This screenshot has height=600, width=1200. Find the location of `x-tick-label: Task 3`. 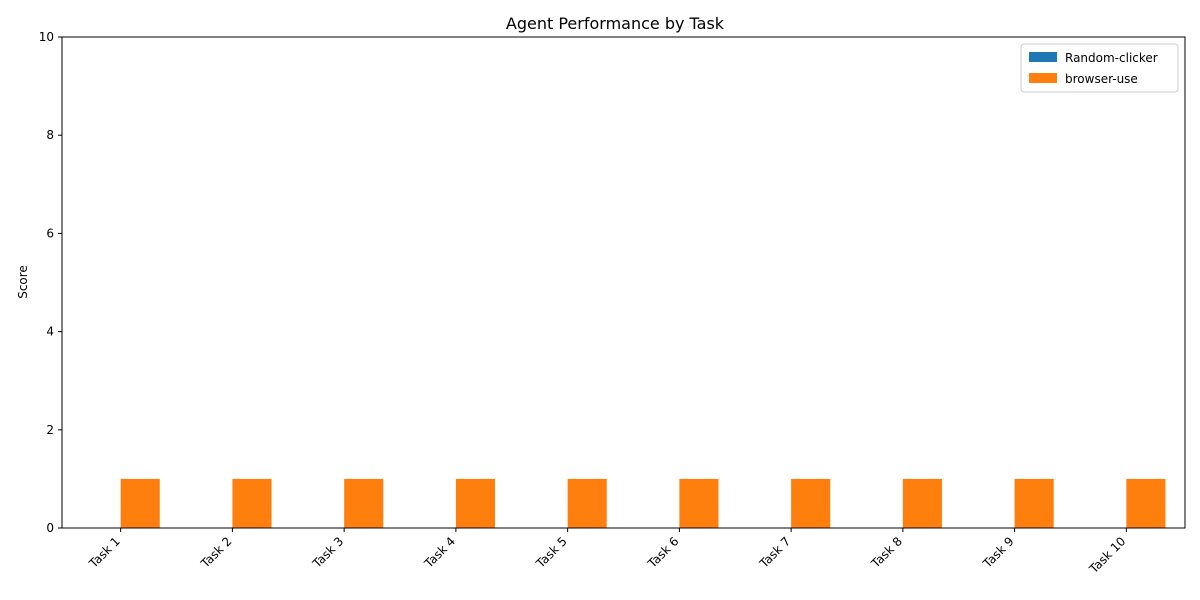

x-tick-label: Task 3 is located at coordinates (327, 552).